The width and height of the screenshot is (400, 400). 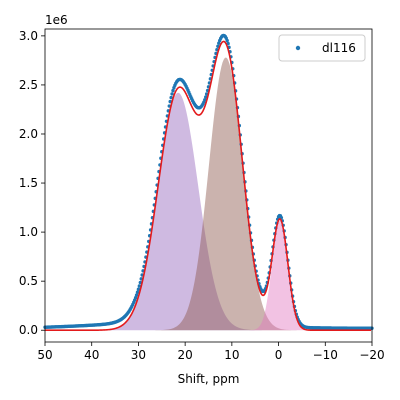 I want to click on legend-label: dl116, so click(x=339, y=48).